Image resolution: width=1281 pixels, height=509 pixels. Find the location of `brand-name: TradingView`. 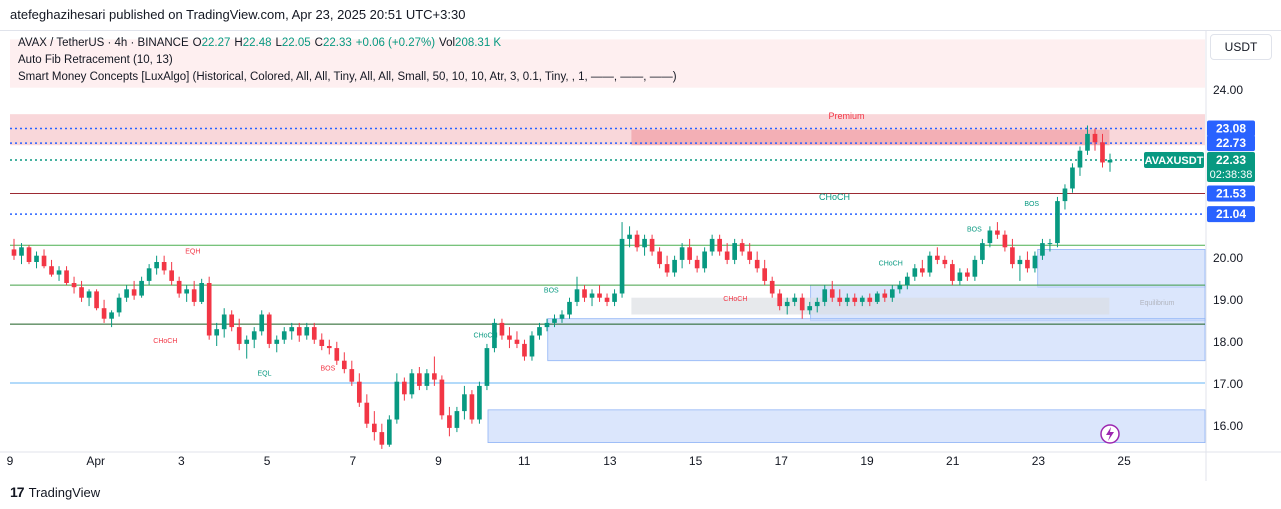

brand-name: TradingView is located at coordinates (64, 492).